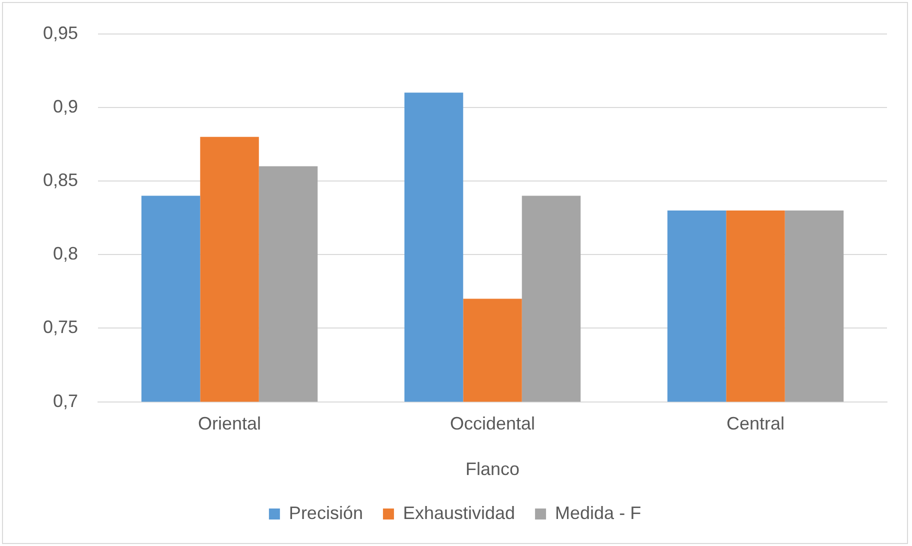 The height and width of the screenshot is (546, 912). What do you see at coordinates (493, 469) in the screenshot?
I see `x-axis-title: Flanco` at bounding box center [493, 469].